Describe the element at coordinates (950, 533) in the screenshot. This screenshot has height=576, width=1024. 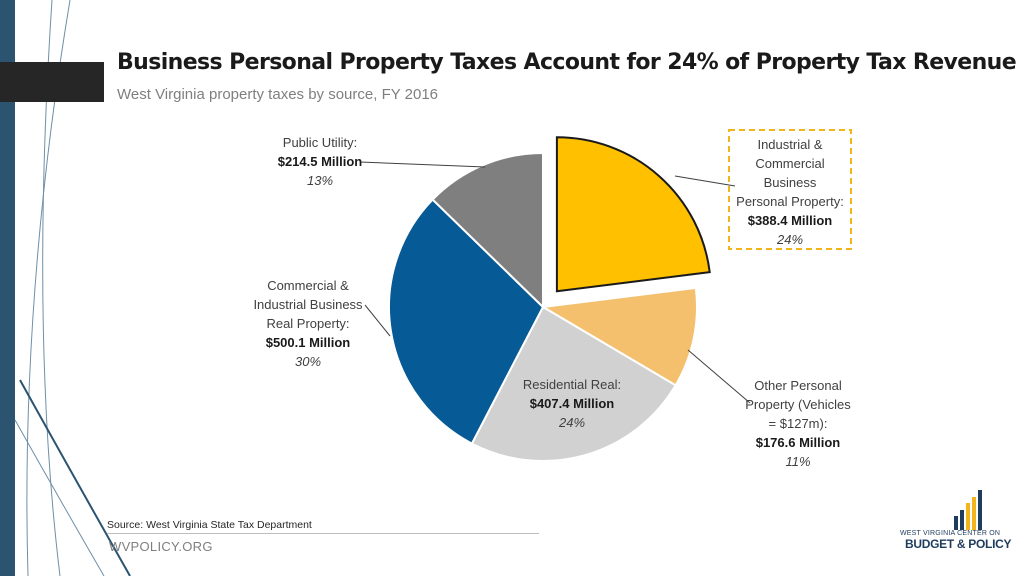
I see `logo-line-1: WEST VIRGINIA CENTER ON` at that location.